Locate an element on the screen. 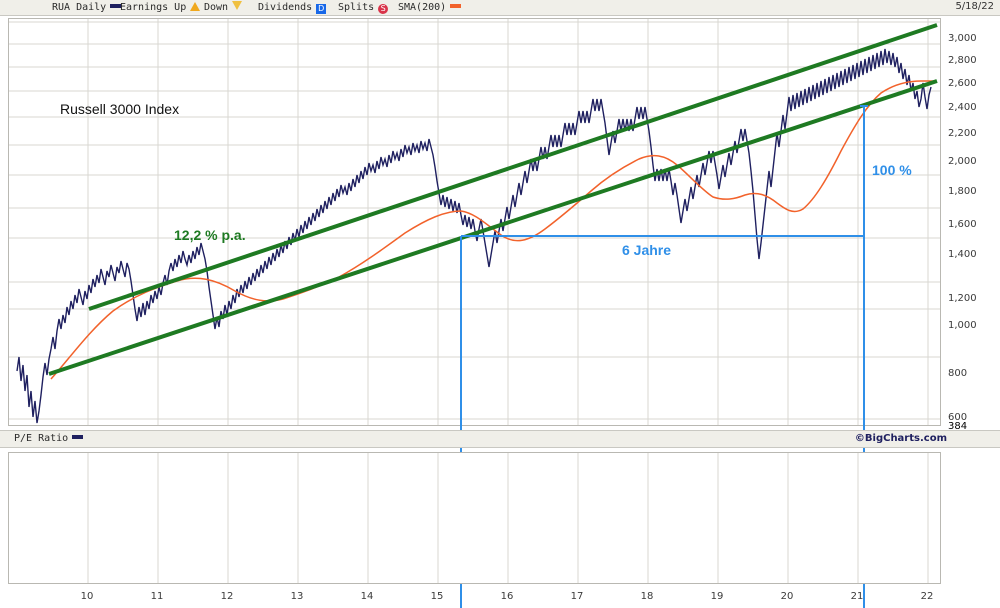 This screenshot has width=1000, height=608. legend-item-splits: Splits S is located at coordinates (363, 7).